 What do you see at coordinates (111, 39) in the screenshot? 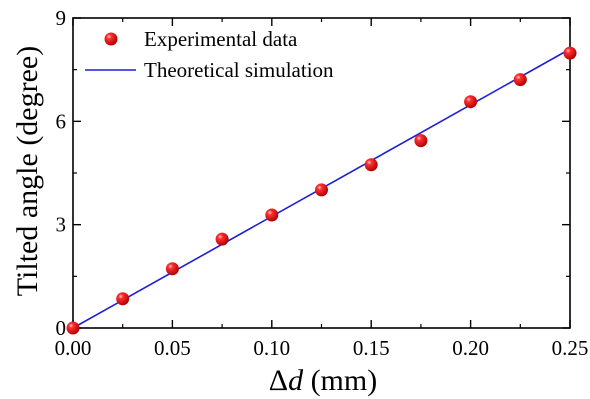
I see `legend-marker-experimental` at bounding box center [111, 39].